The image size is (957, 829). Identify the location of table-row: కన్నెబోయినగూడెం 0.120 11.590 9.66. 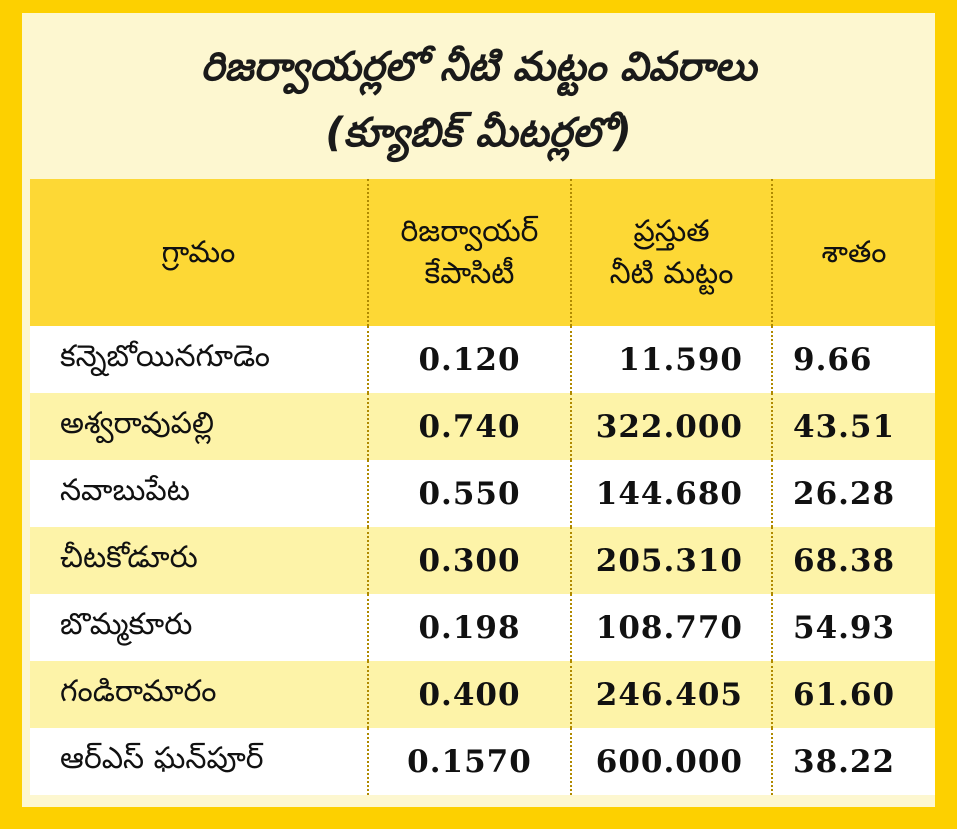
(482, 359).